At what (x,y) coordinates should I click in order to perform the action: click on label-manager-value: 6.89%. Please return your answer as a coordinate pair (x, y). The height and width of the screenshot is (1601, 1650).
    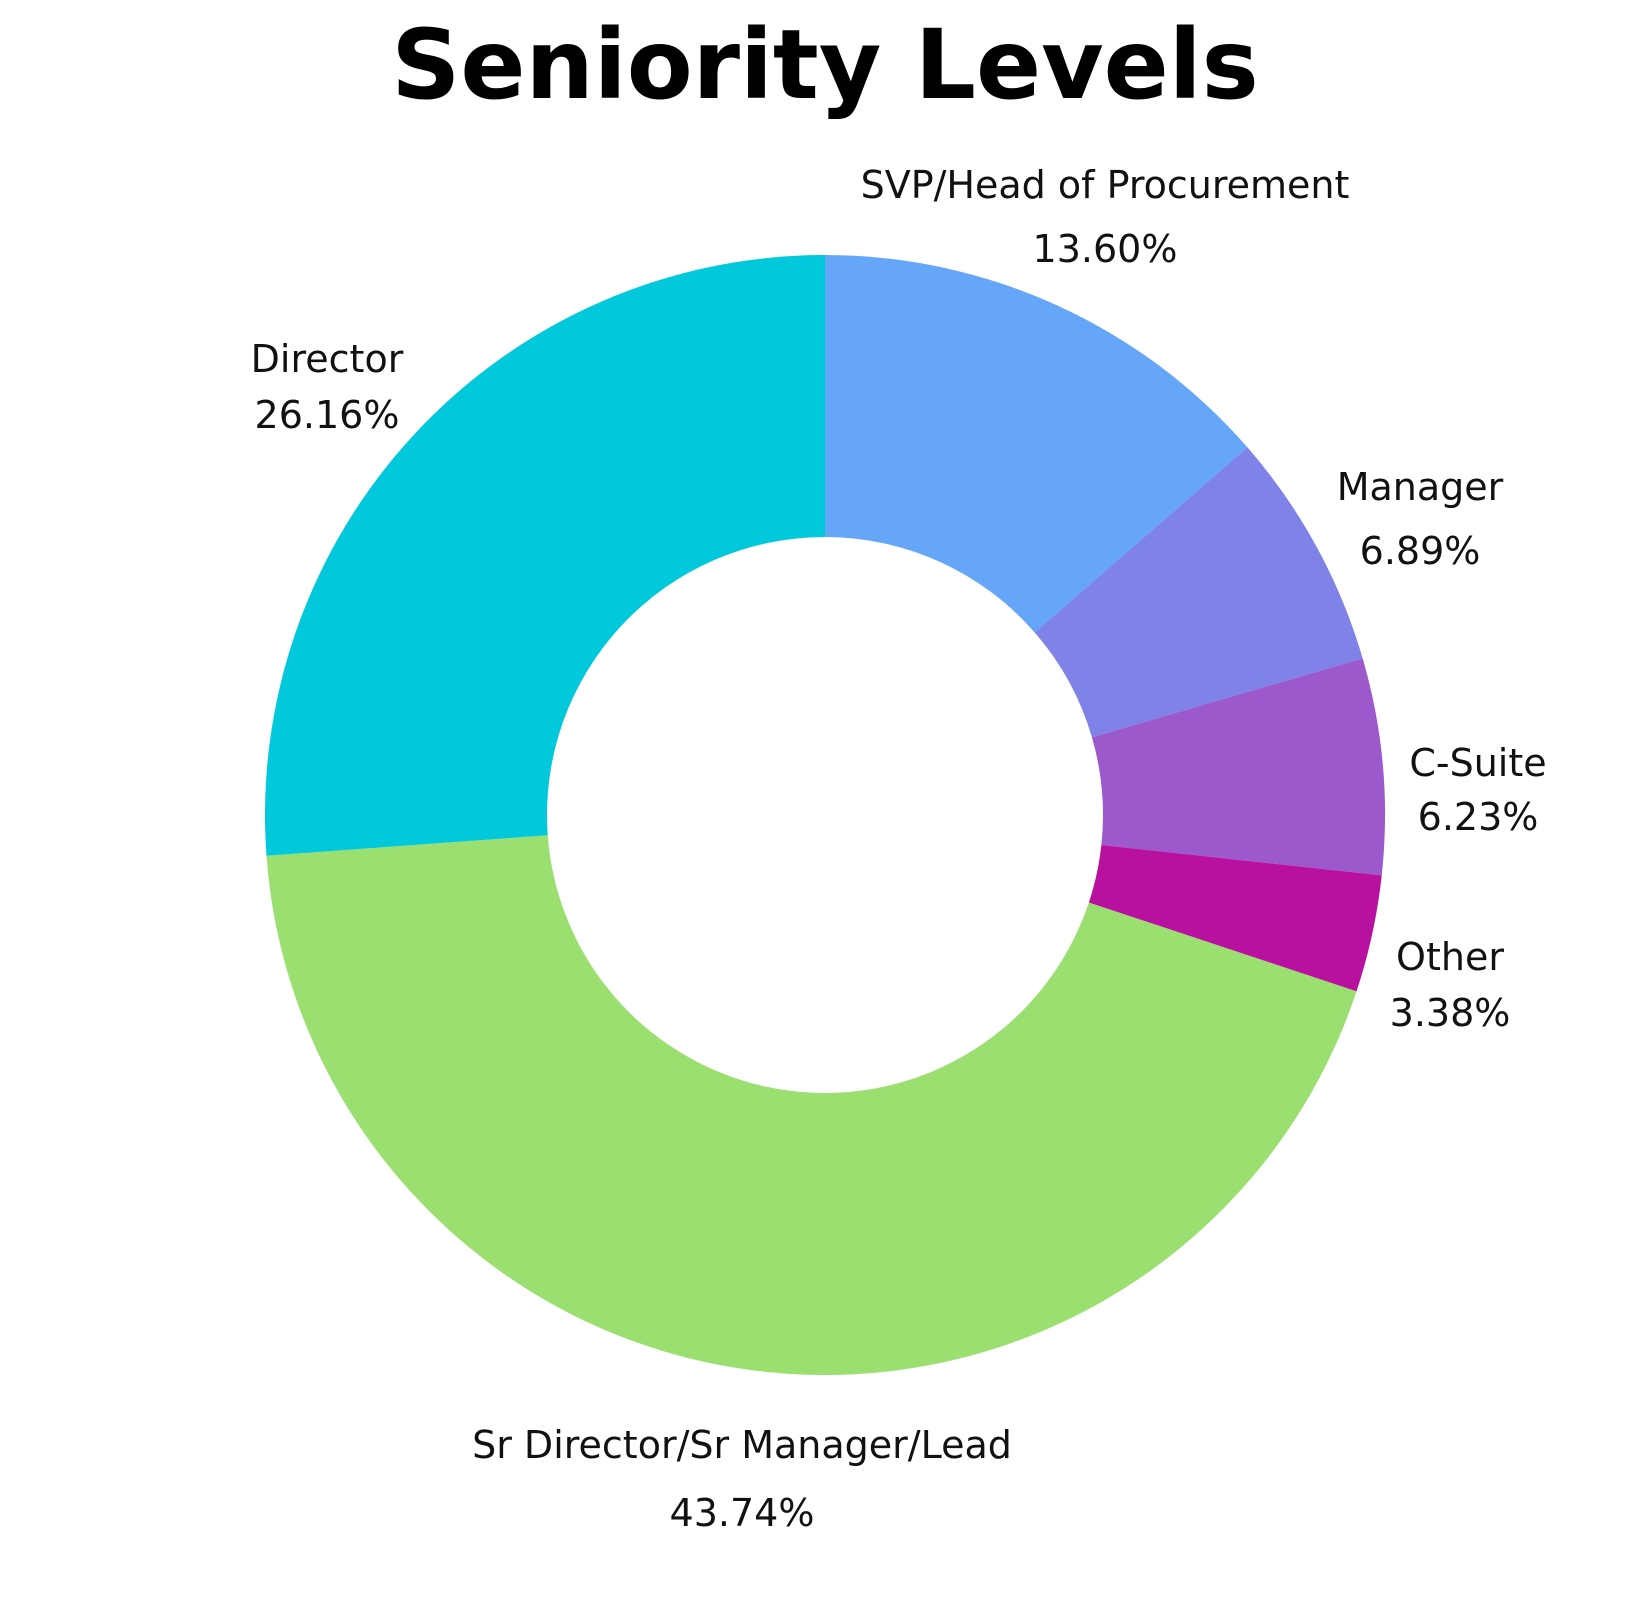
    Looking at the image, I should click on (1420, 551).